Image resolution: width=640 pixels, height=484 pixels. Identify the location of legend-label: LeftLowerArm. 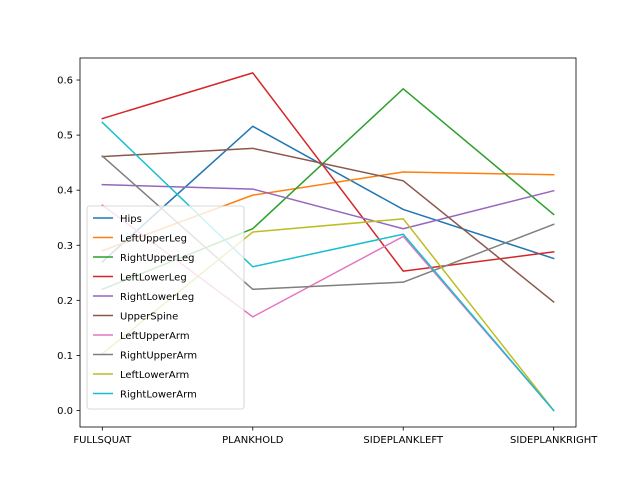
(154, 375).